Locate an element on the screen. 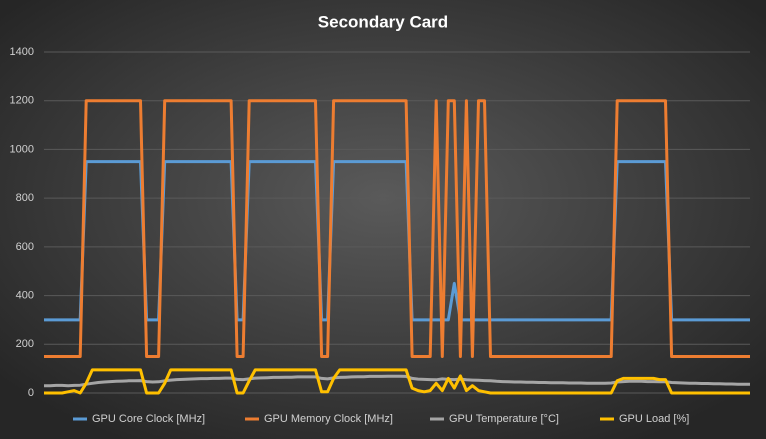  legend-label: GPU Memory Clock [MHz] is located at coordinates (328, 419).